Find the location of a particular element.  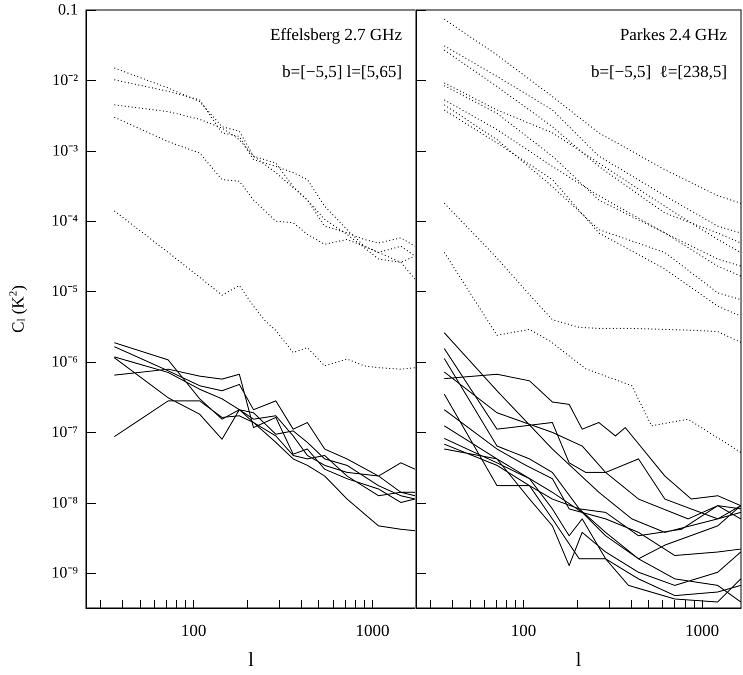

y-tick-label: 10⁻⁶ is located at coordinates (64, 361).